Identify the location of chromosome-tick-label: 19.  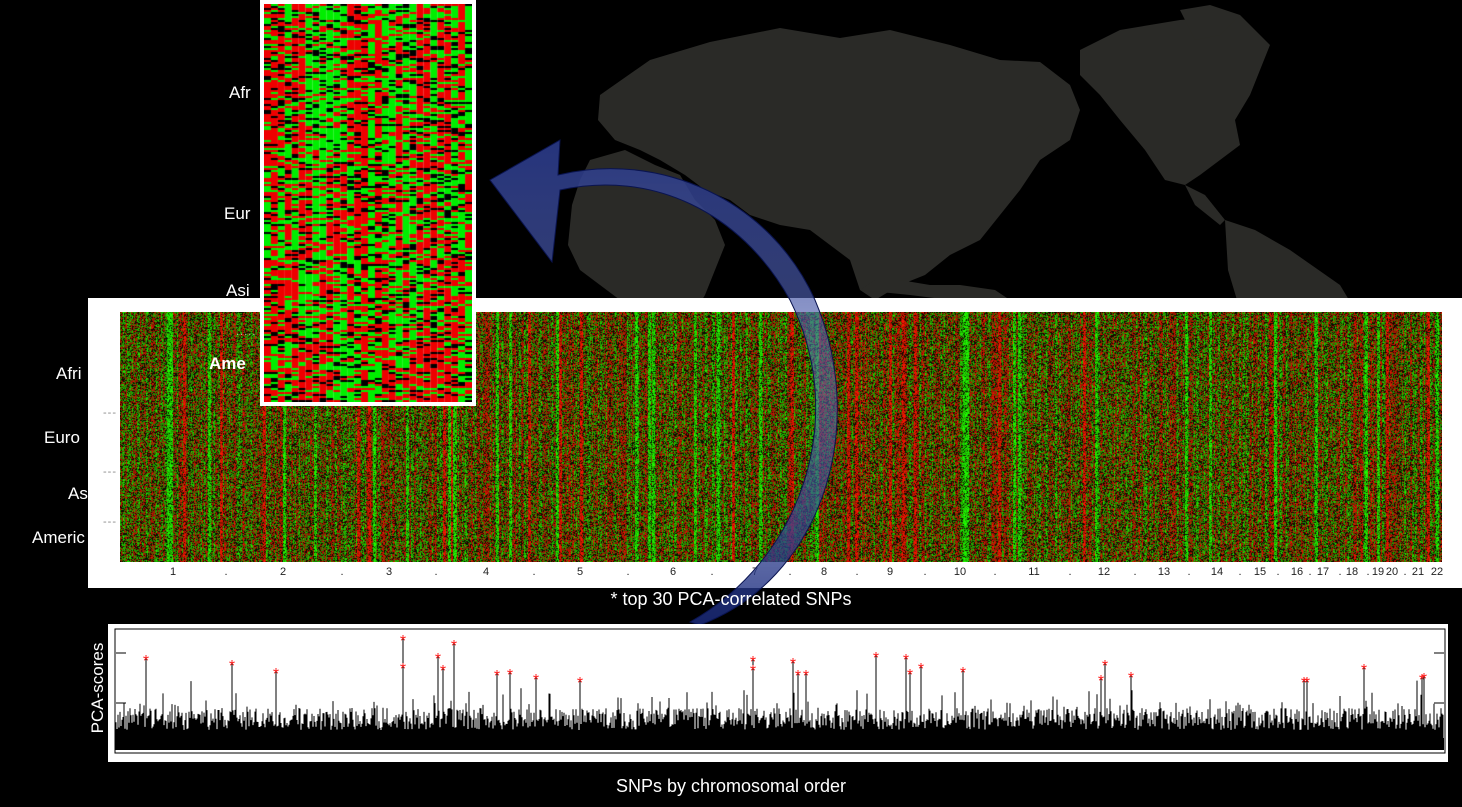
(1378, 572).